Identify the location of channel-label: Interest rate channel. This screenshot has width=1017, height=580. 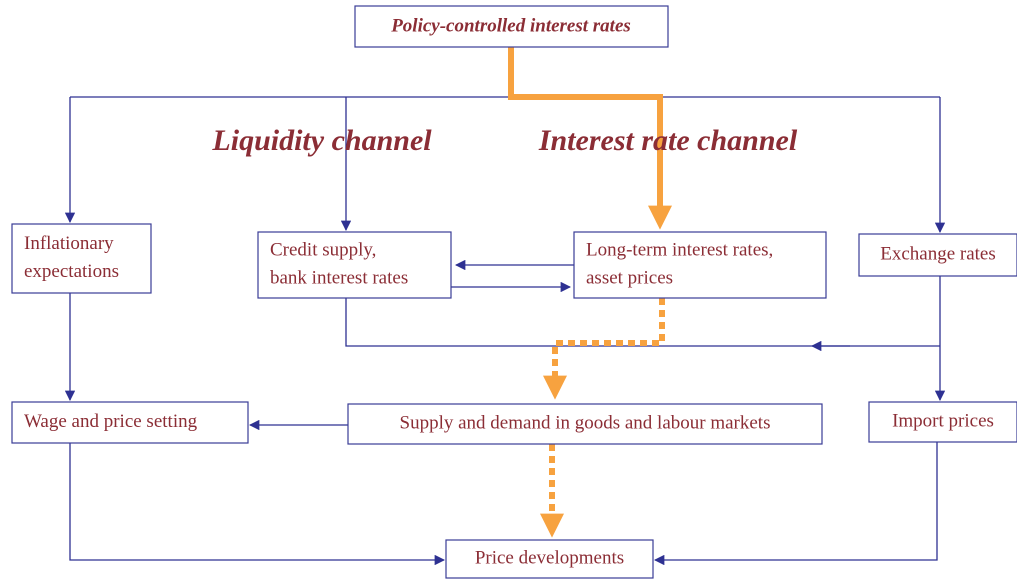
(668, 140).